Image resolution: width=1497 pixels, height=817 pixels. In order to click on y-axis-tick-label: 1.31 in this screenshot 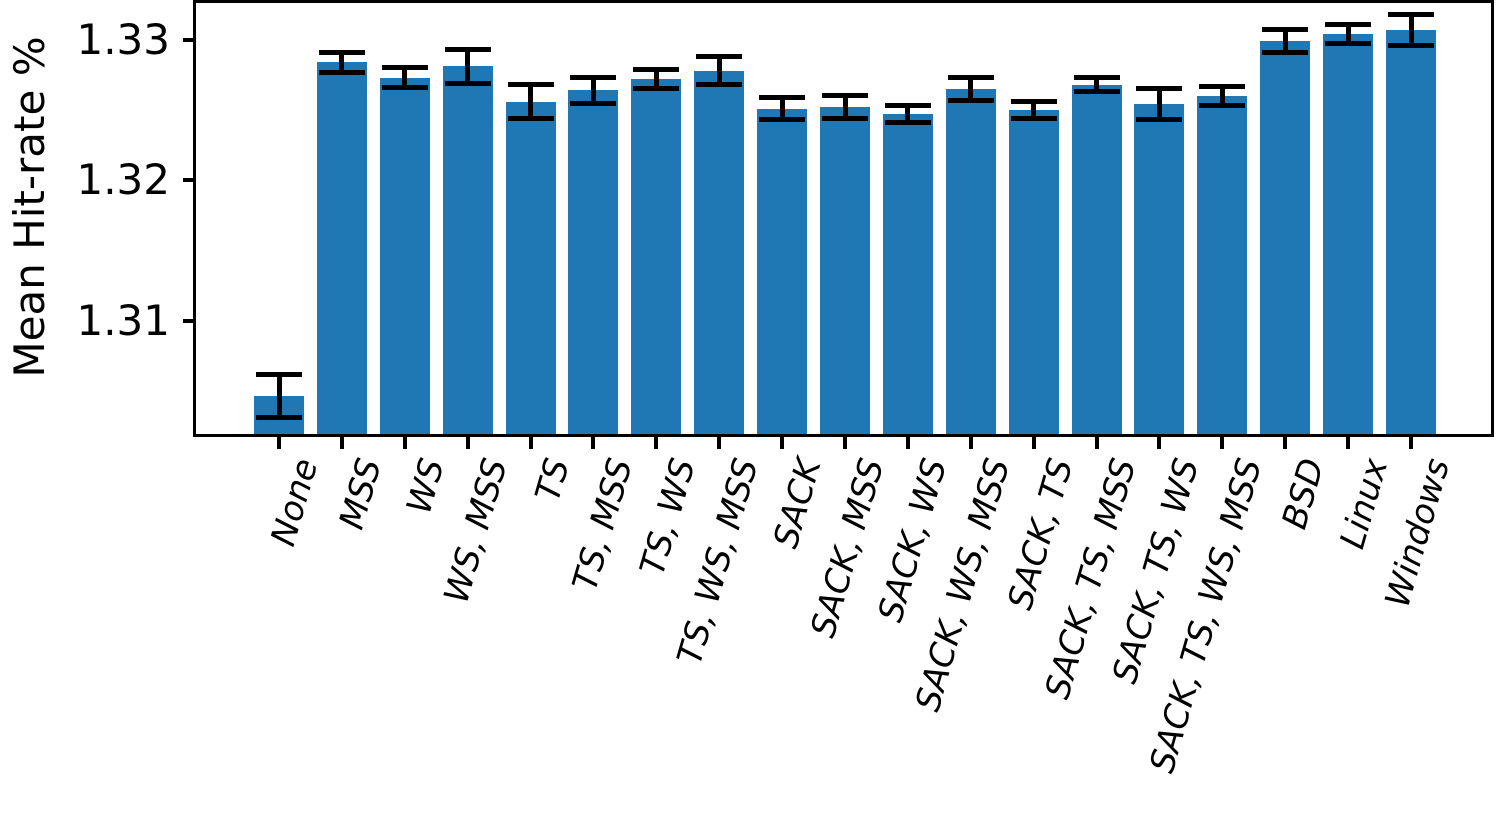, I will do `click(123, 321)`.